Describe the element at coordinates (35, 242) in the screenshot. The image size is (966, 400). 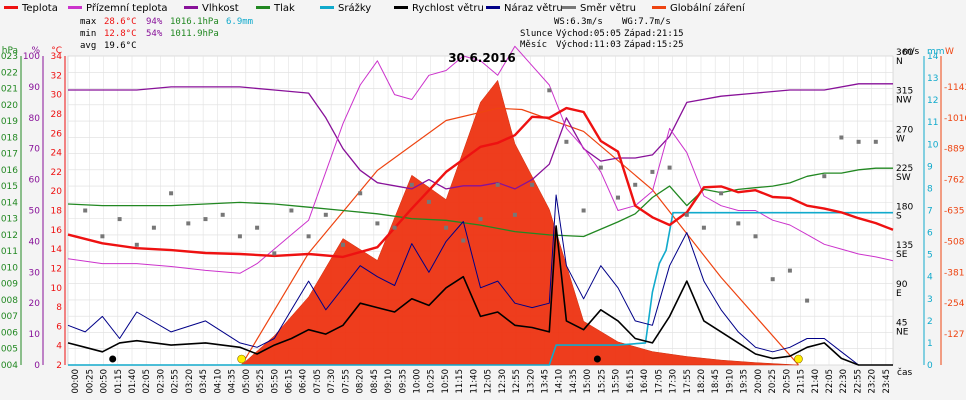
I see `pct-tick: 40` at that location.